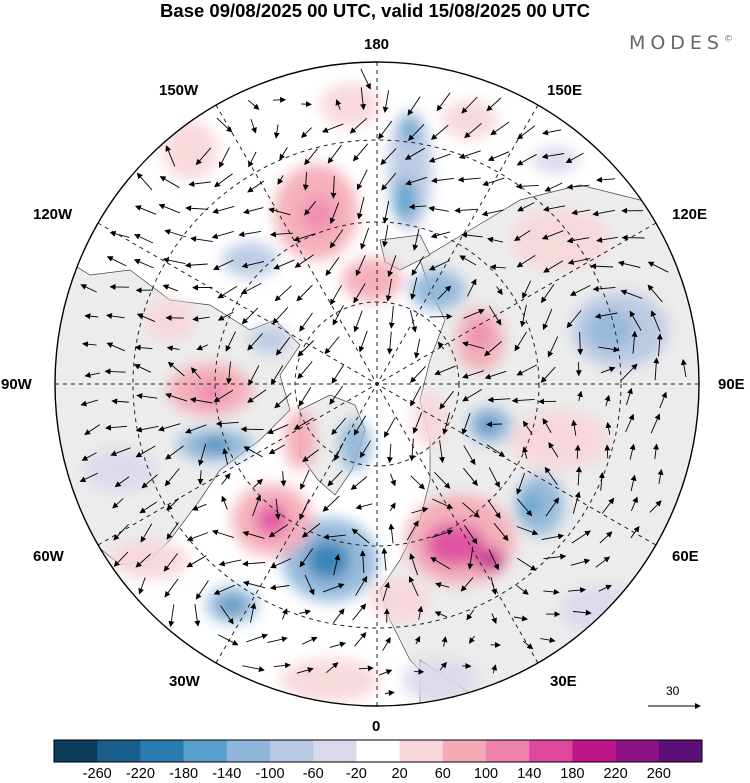 The height and width of the screenshot is (783, 750). What do you see at coordinates (731, 384) in the screenshot?
I see `lon-label-90e: 90E` at bounding box center [731, 384].